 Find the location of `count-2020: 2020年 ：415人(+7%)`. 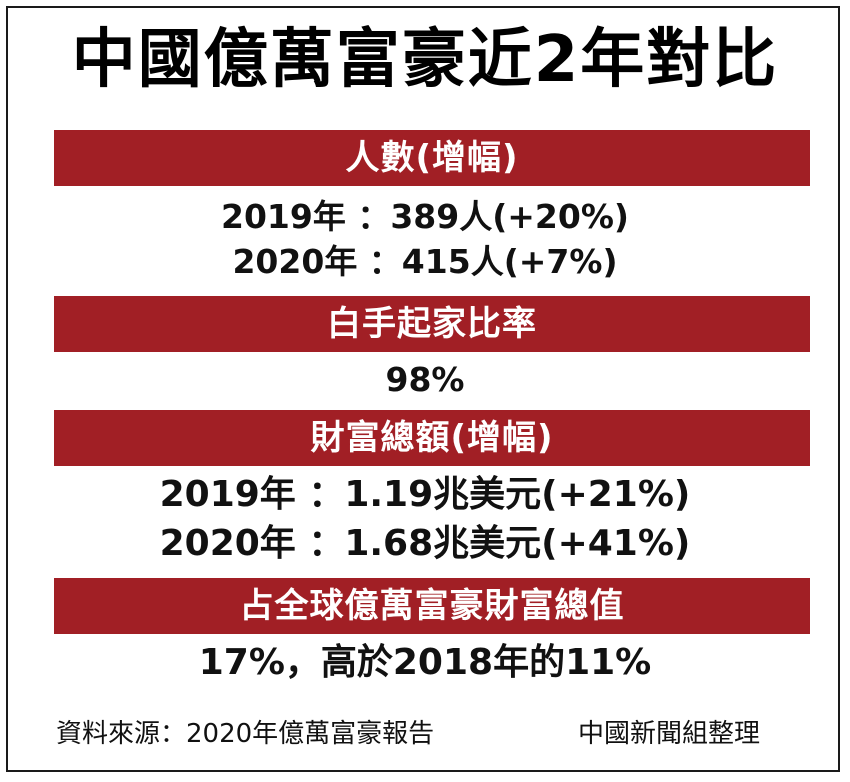

count-2020: 2020年 ：415人(+7%) is located at coordinates (425, 261).